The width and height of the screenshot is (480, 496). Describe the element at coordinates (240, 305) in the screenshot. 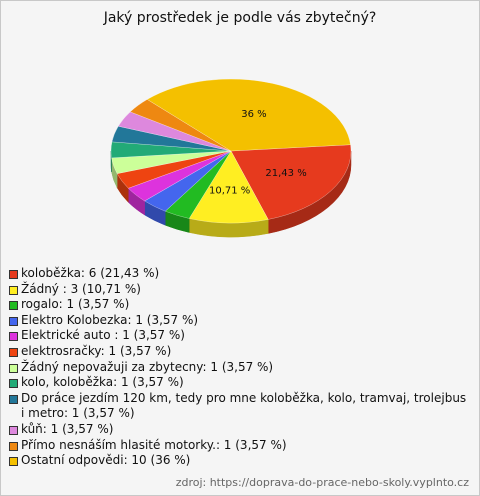

I see `legend-item: rogalo: 1 (3,57 %)` at that location.